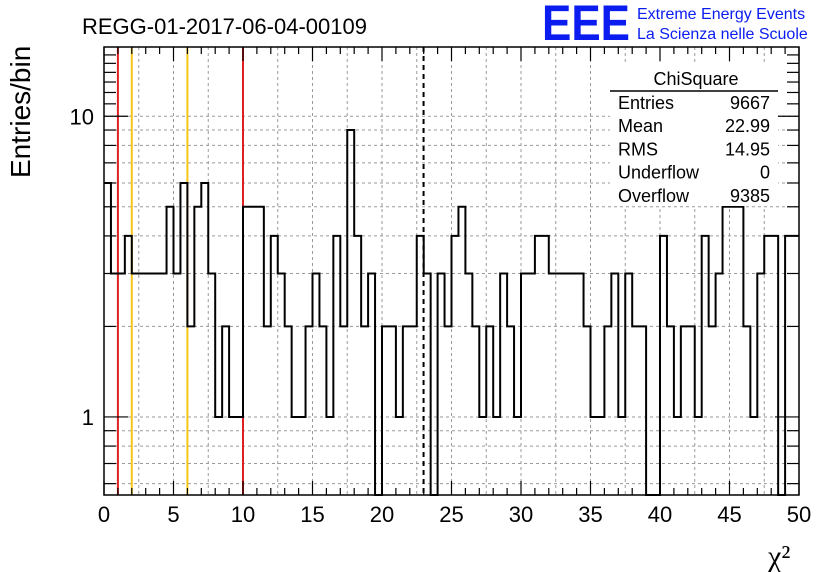  Describe the element at coordinates (659, 173) in the screenshot. I see `stats-row-label: Underflow` at that location.